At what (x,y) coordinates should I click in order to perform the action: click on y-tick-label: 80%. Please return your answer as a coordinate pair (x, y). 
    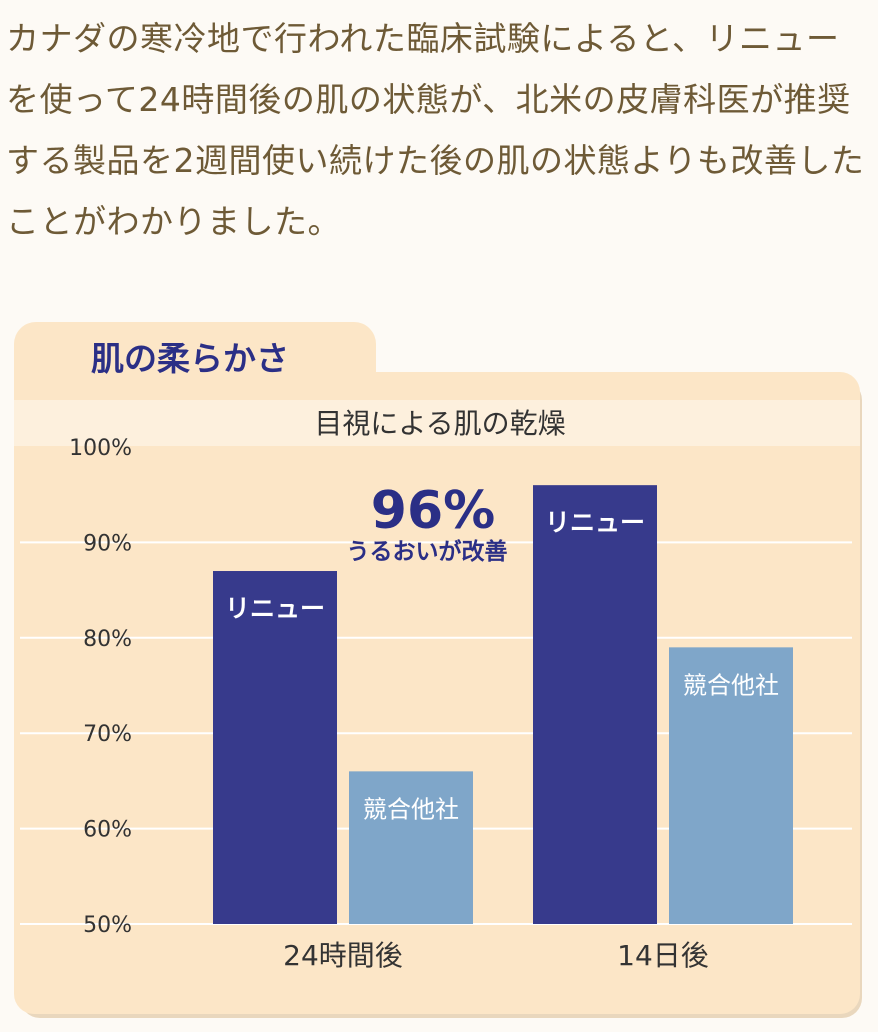
    Looking at the image, I should click on (107, 639).